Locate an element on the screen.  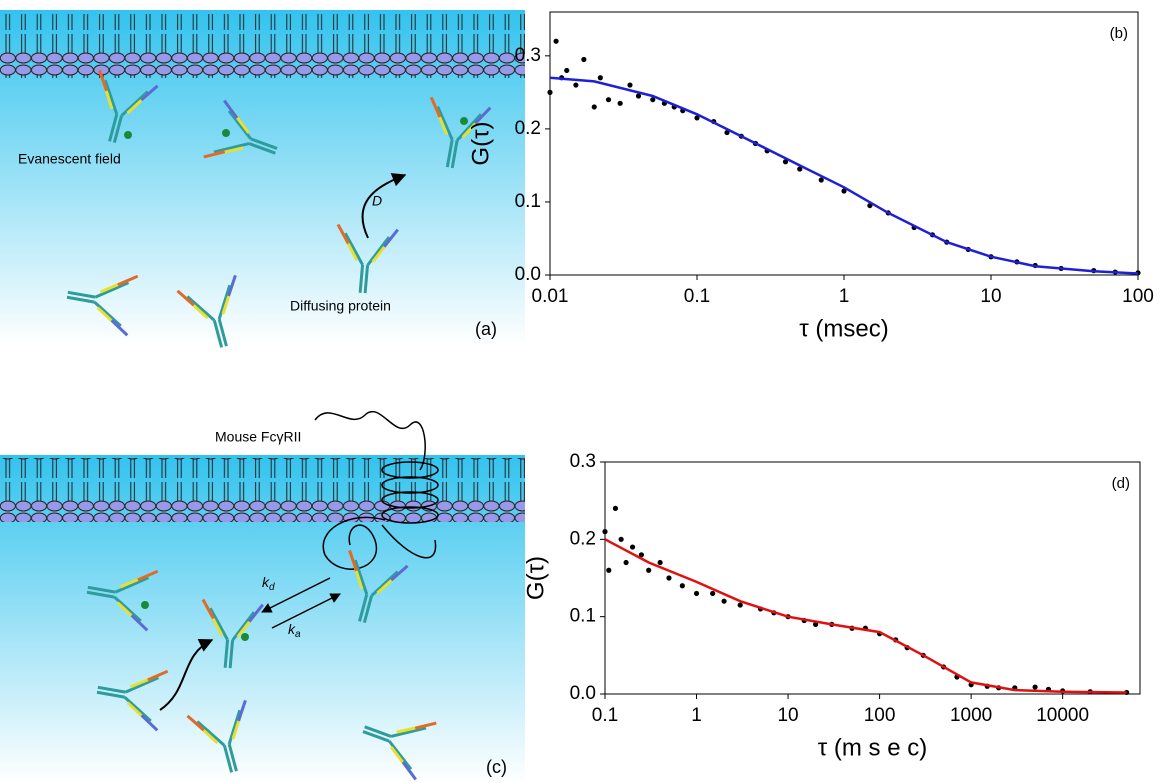
x-axis-title: τ (msec) is located at coordinates (843, 328).